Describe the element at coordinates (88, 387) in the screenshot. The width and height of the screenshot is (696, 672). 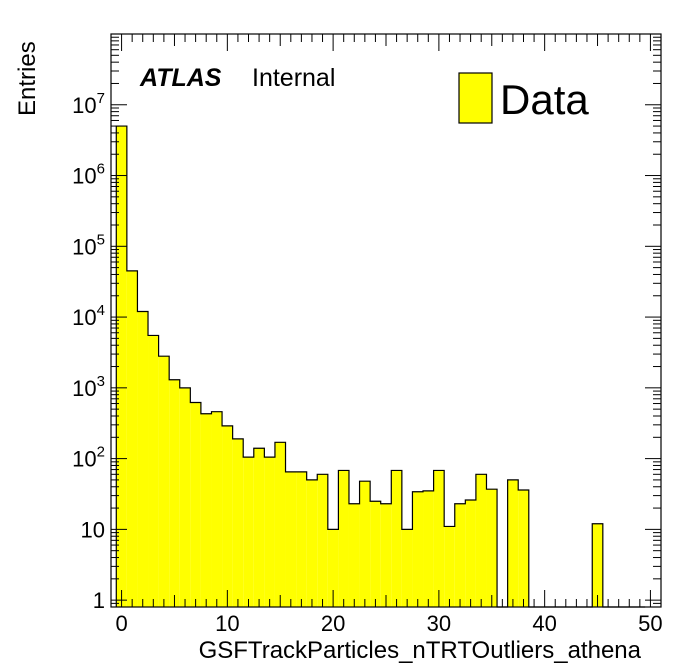
I see `y-tick-label: 10³` at that location.